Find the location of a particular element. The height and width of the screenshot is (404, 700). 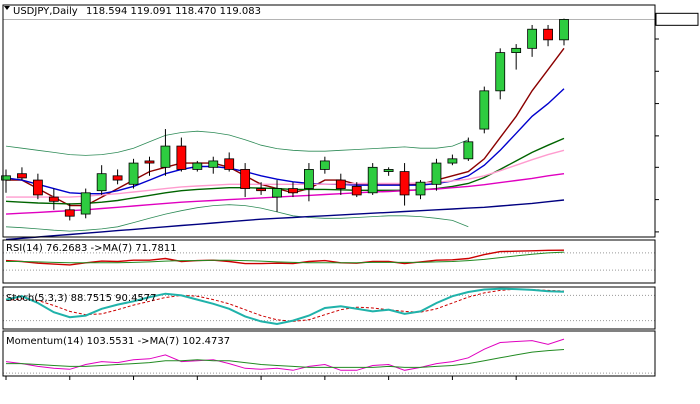

rsi-line is located at coordinates (285, 257).